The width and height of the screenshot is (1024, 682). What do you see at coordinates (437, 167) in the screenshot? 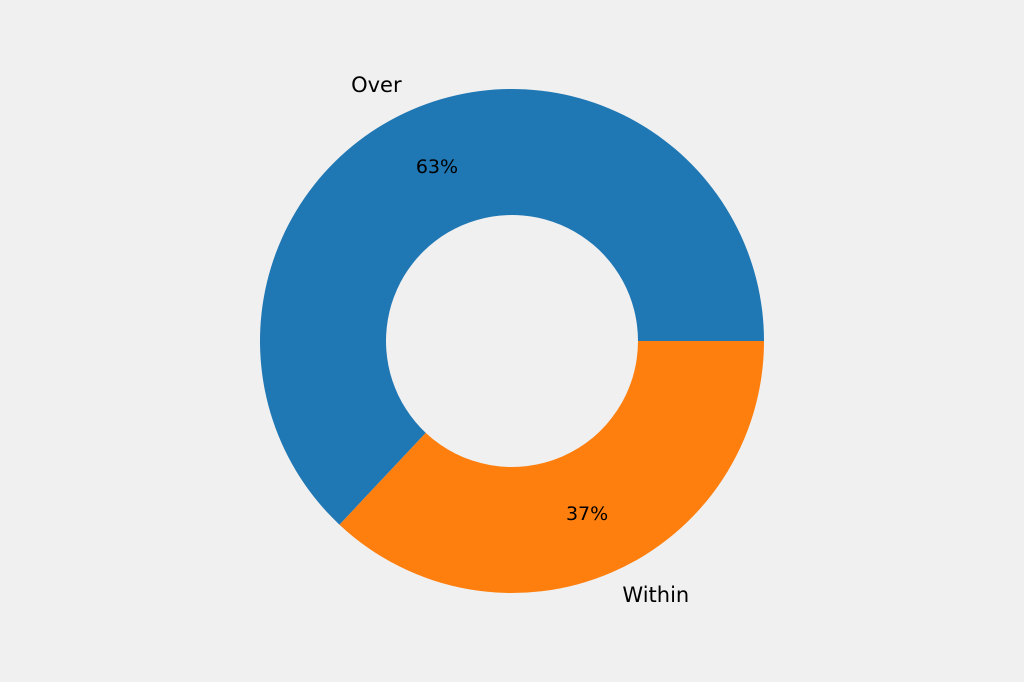
I see `percent-label-over: 63%` at bounding box center [437, 167].